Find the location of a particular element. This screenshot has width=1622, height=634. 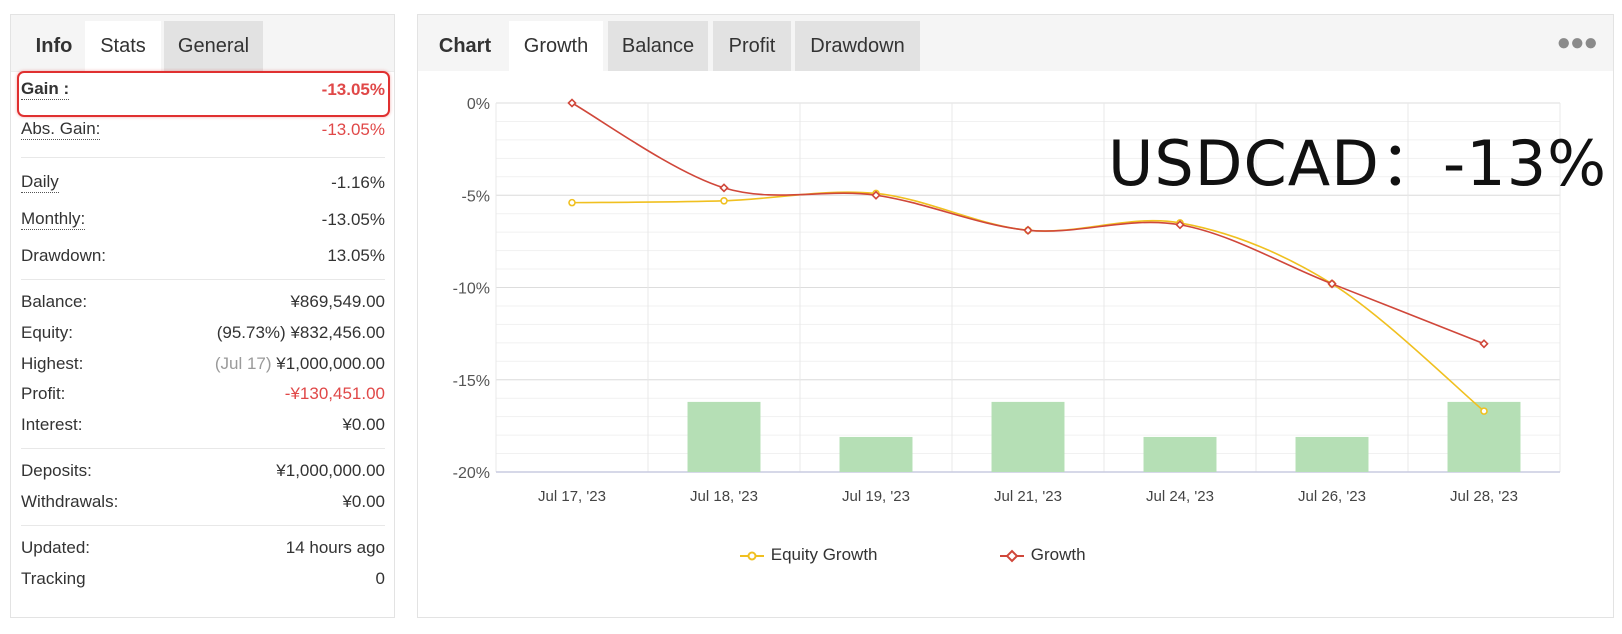

daily-value: -1.16% is located at coordinates (358, 182).